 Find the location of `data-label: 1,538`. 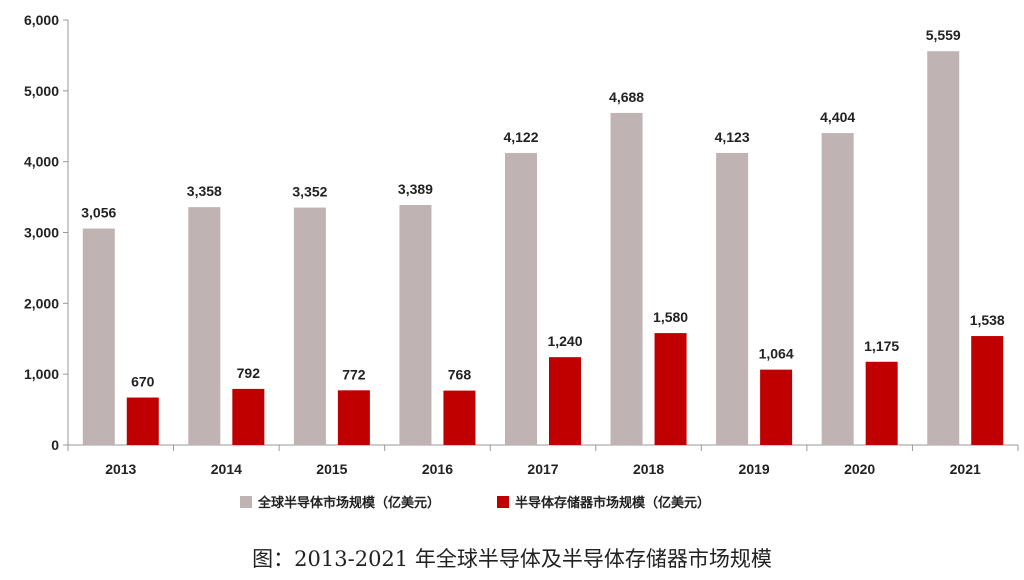

data-label: 1,538 is located at coordinates (987, 320).